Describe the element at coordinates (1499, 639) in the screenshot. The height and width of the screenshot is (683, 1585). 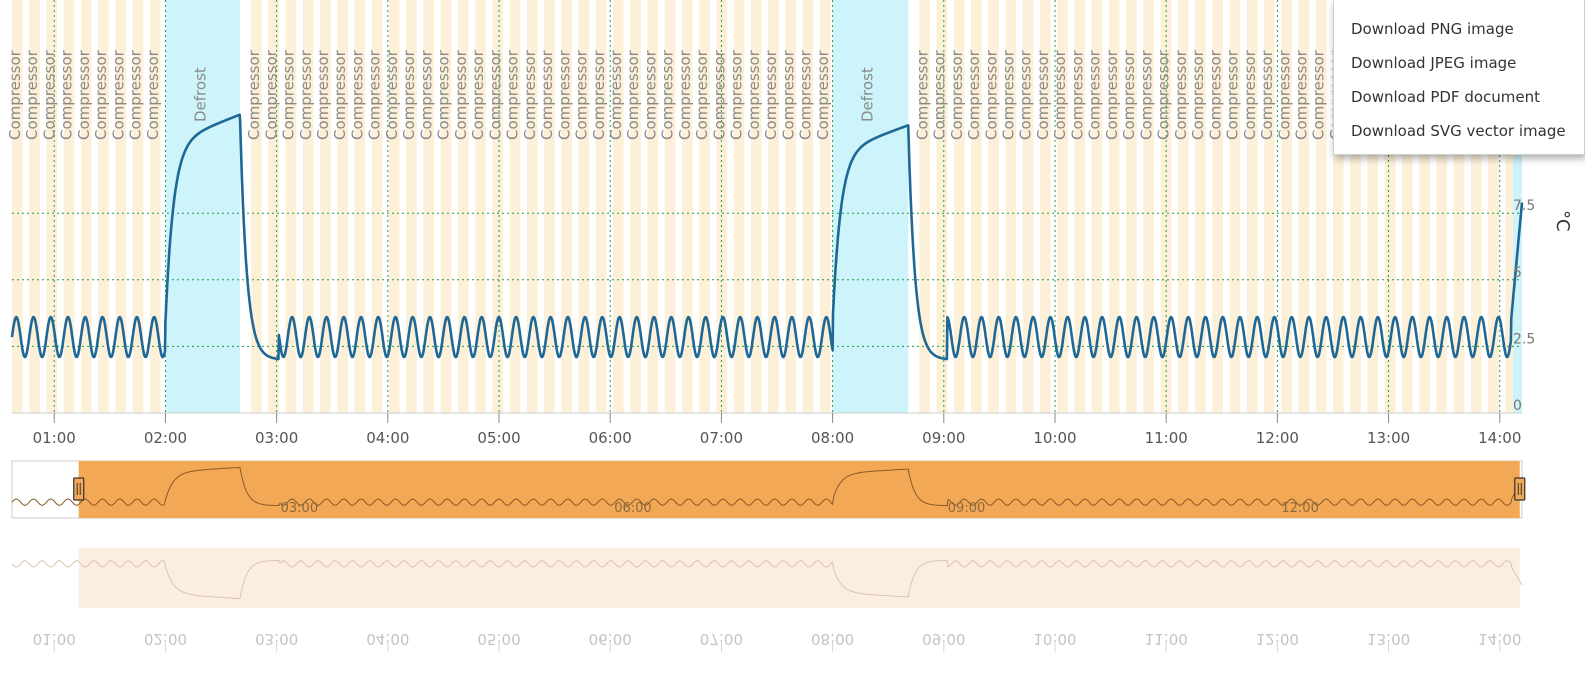
I see `reflection-tick-label: 14:00` at that location.